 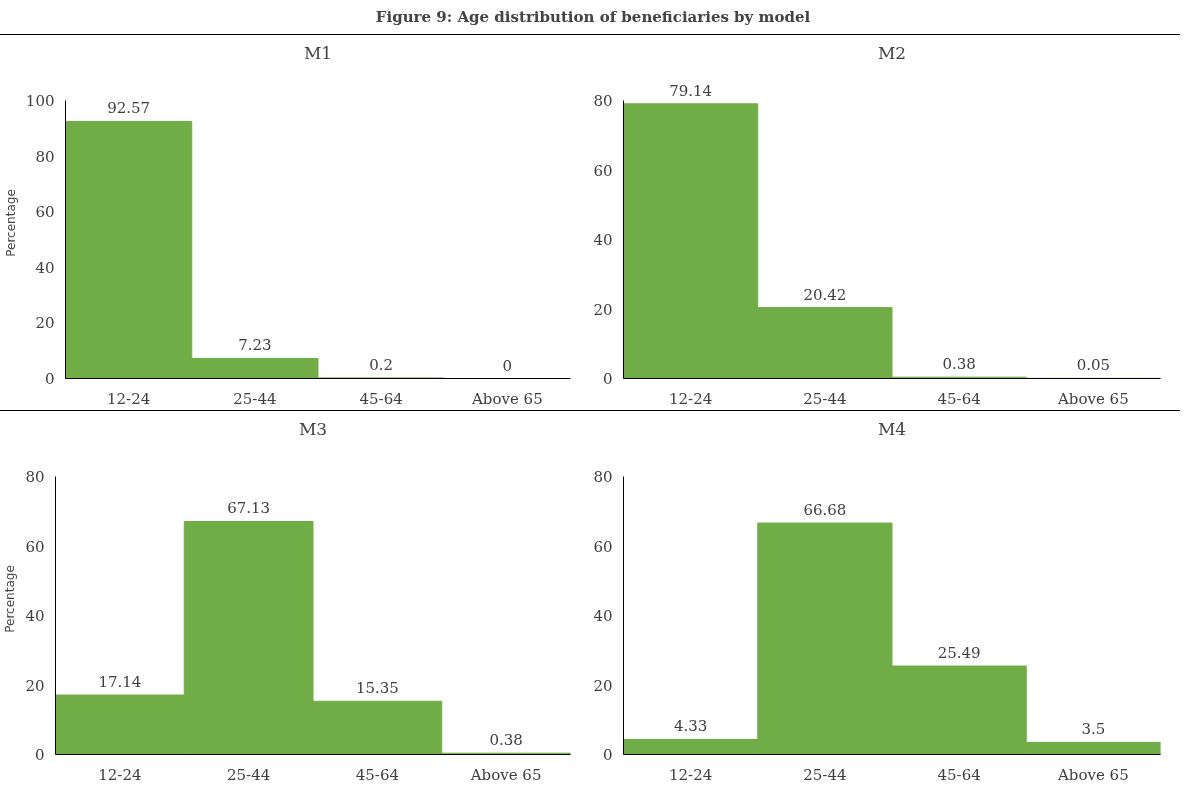 What do you see at coordinates (691, 90) in the screenshot?
I see `data-label: 79.14` at bounding box center [691, 90].